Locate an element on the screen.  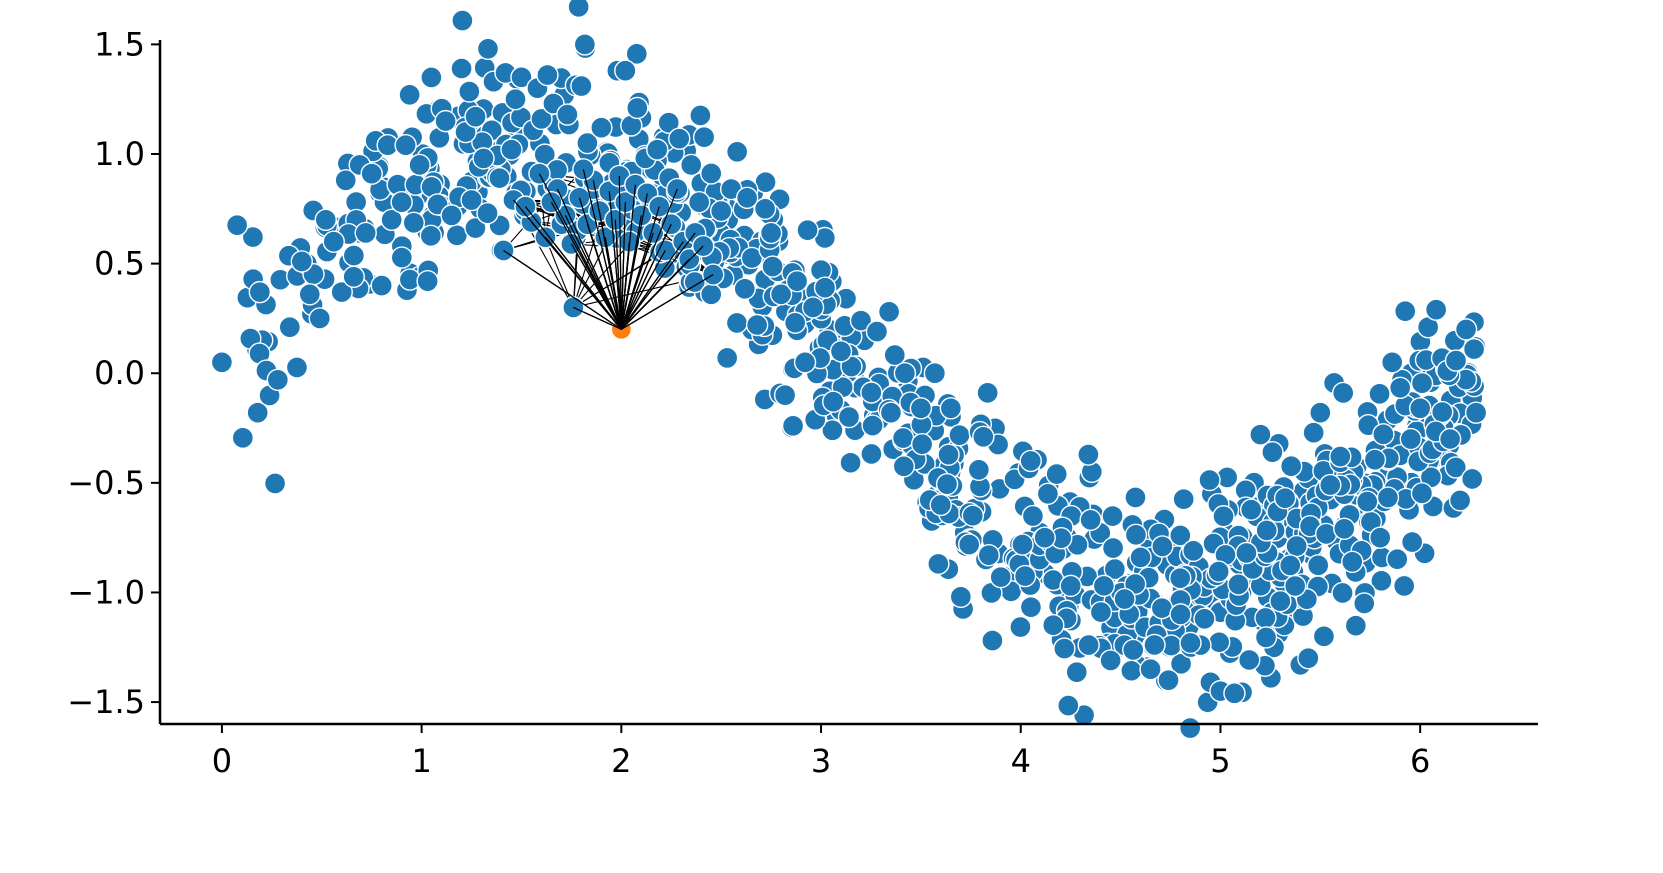
y-tick-label-4: −0.5 is located at coordinates (106, 483).